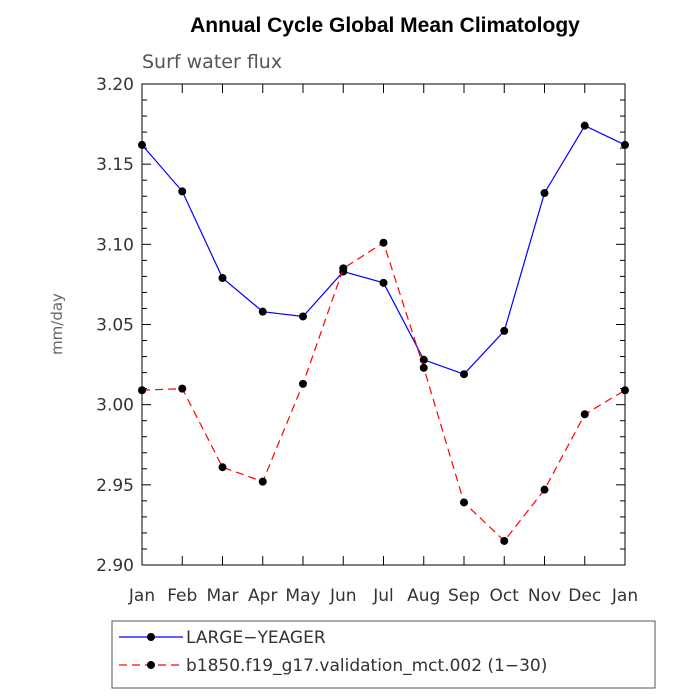 The image size is (700, 700). I want to click on legend-marker-b1850, so click(151, 665).